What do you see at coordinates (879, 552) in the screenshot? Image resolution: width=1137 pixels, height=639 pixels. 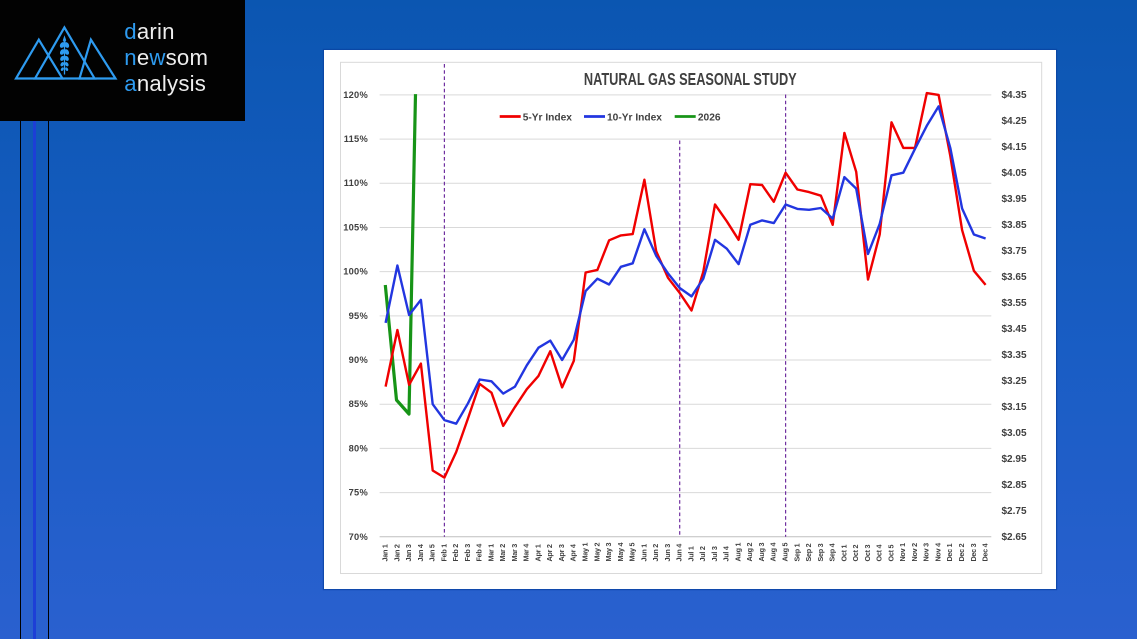 I see `svg-text: Oct 4` at bounding box center [879, 552].